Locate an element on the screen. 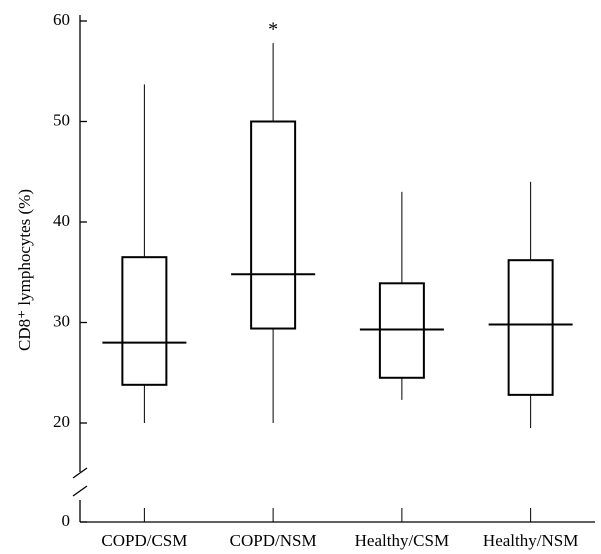  y-tick-label: 50 is located at coordinates (61, 119).